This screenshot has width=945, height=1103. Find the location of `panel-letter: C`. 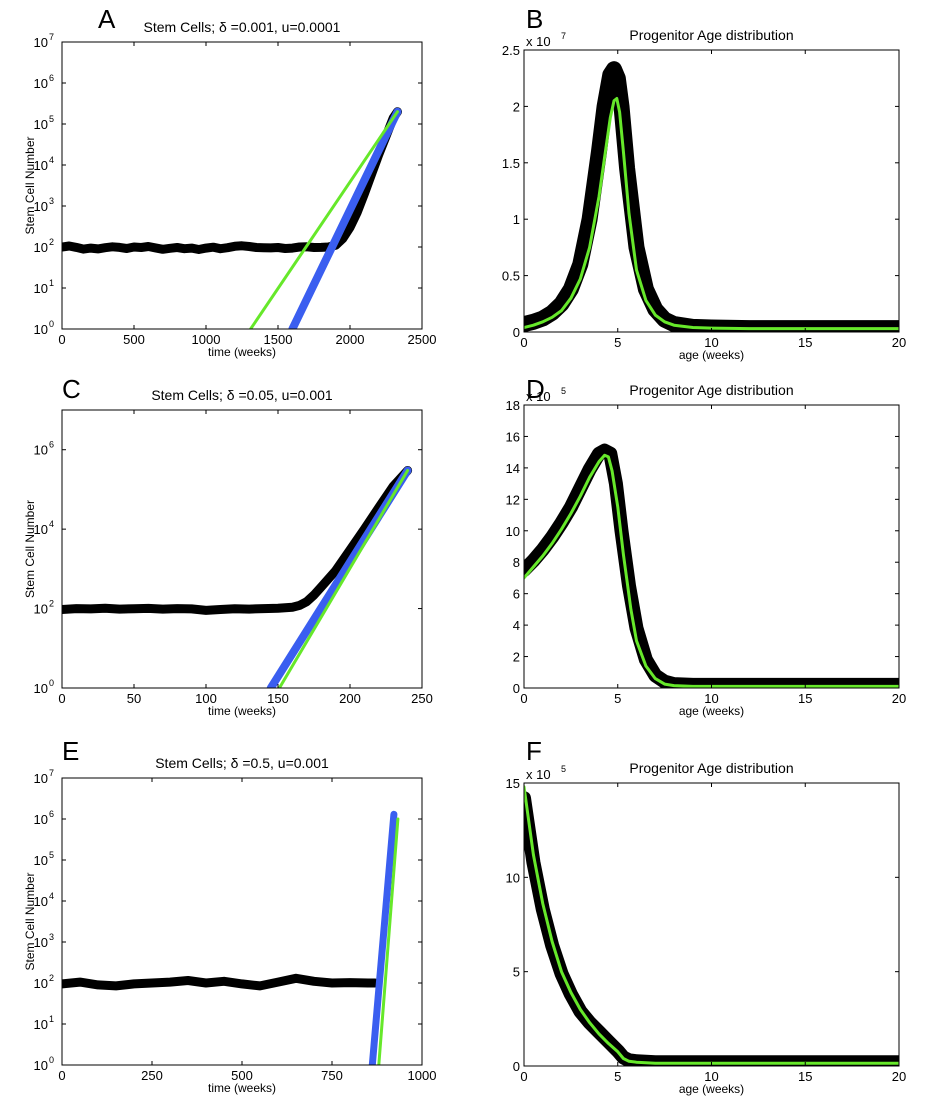

panel-letter: C is located at coordinates (71, 389).